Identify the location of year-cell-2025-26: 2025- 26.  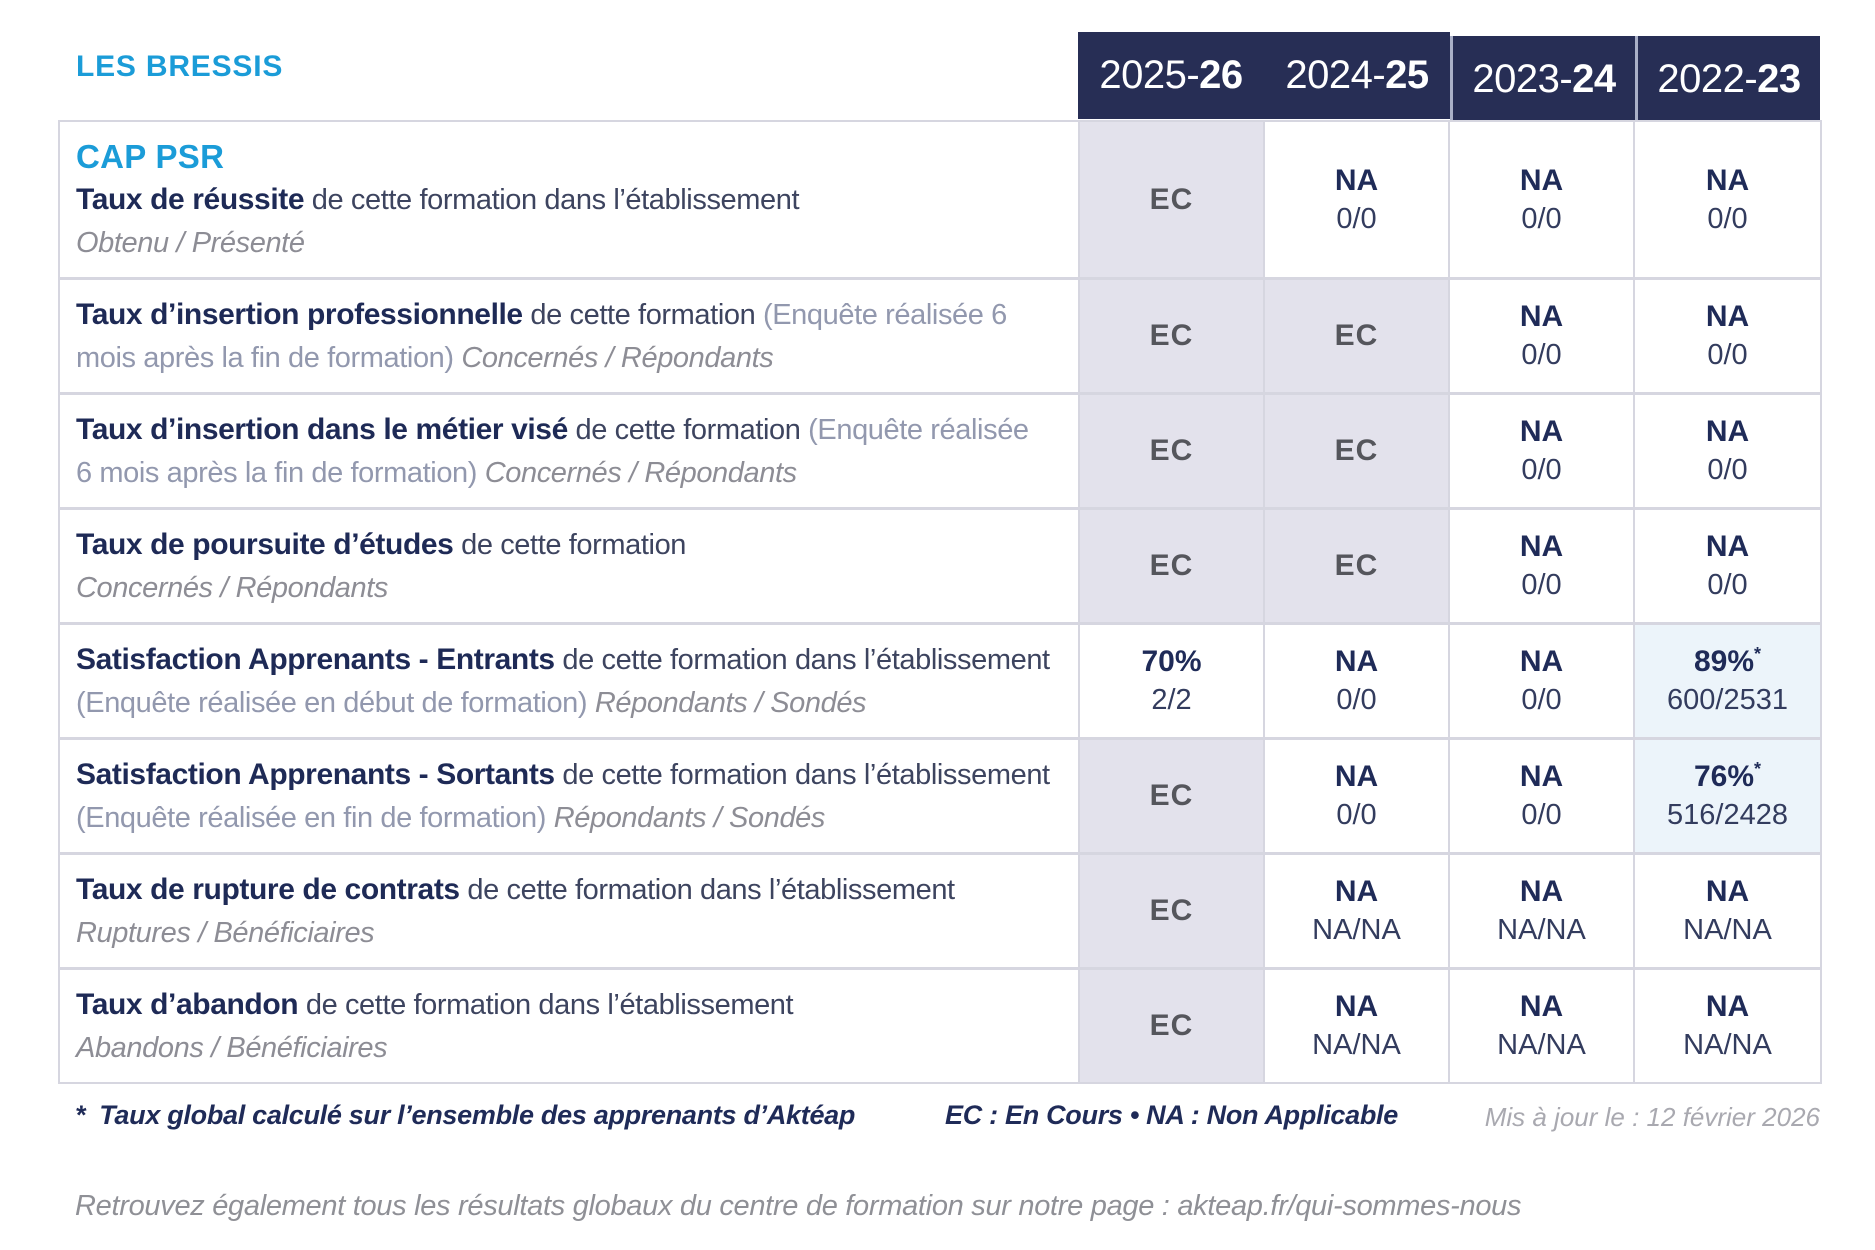
(1171, 75).